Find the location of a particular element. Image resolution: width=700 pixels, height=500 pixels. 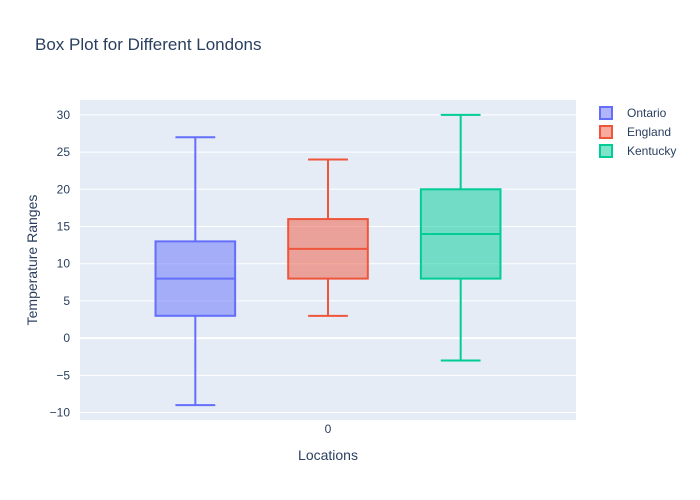

y-tick-label: 10 is located at coordinates (64, 264).